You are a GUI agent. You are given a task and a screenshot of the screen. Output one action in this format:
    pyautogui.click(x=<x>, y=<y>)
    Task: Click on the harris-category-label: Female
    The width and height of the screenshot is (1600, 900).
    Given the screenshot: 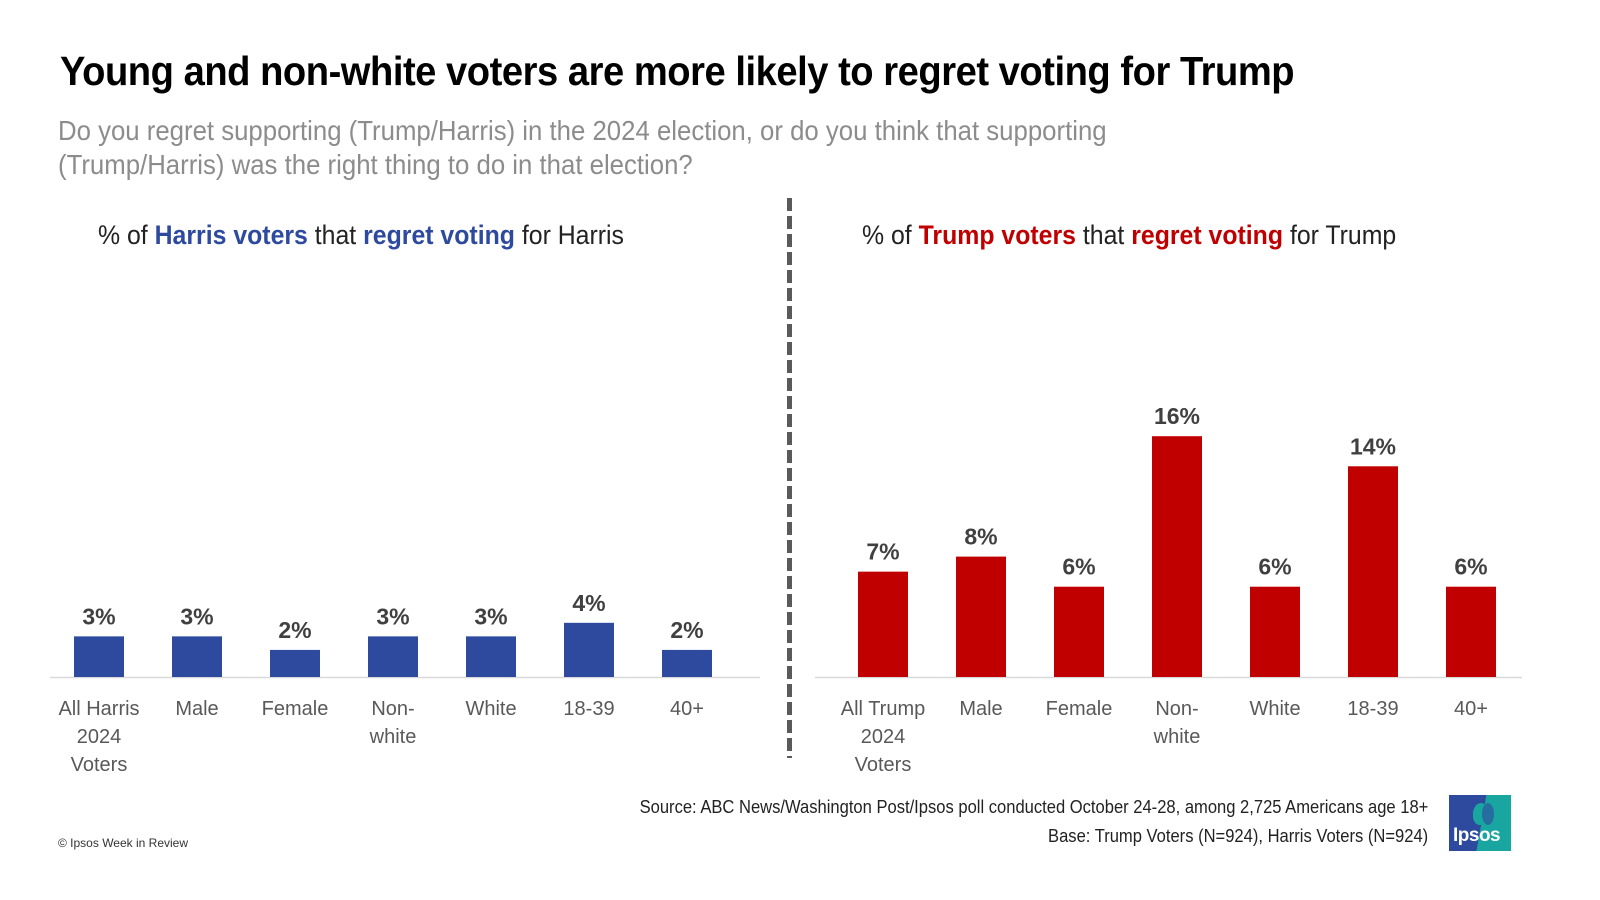 What is the action you would take?
    pyautogui.click(x=295, y=709)
    